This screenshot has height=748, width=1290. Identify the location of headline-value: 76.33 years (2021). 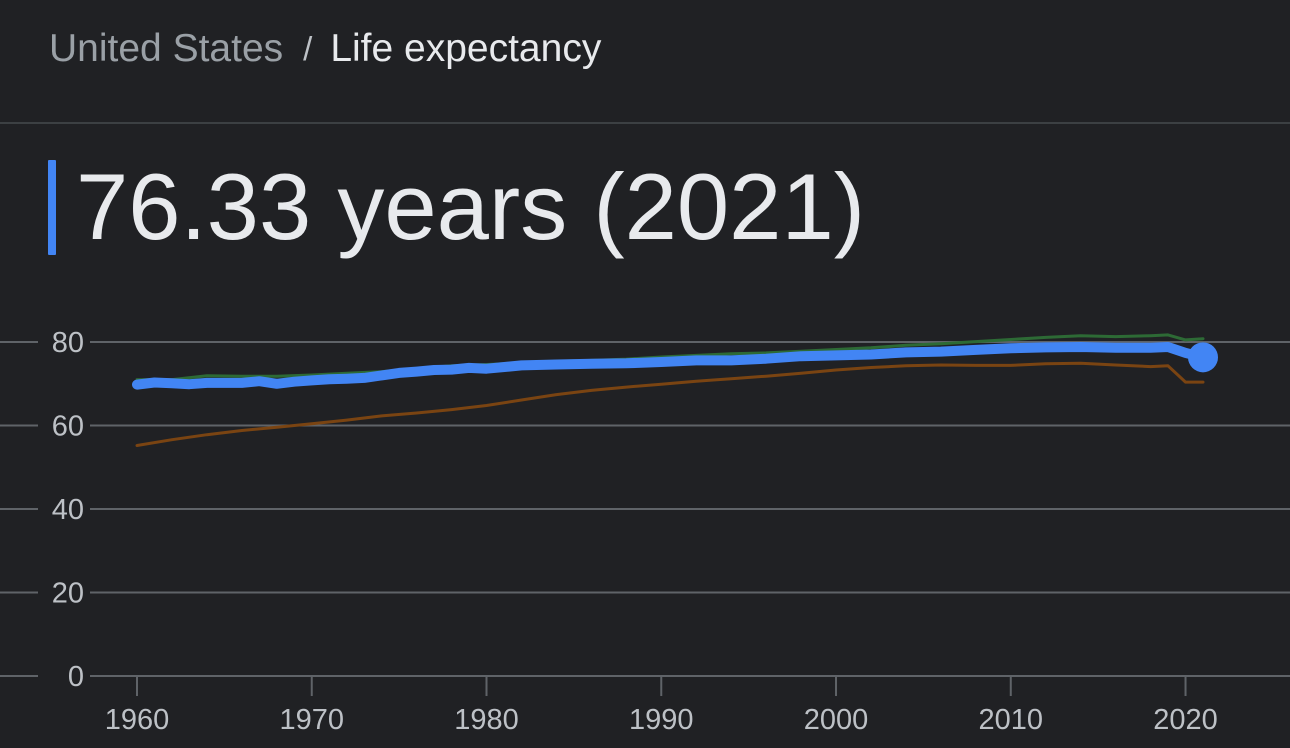
(471, 206).